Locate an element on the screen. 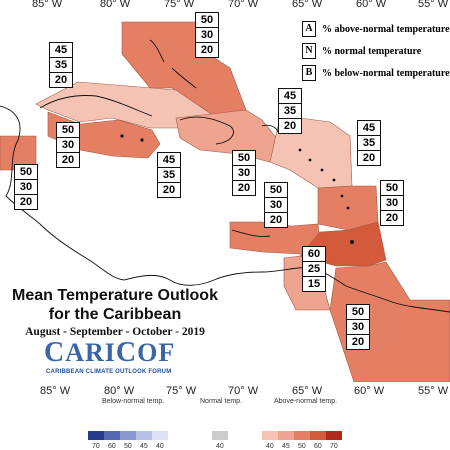 This screenshot has height=450, width=450. caricof-logo-tagline: CARIBBEAN CLIMATE OUTLOOK FORUM is located at coordinates (109, 372).